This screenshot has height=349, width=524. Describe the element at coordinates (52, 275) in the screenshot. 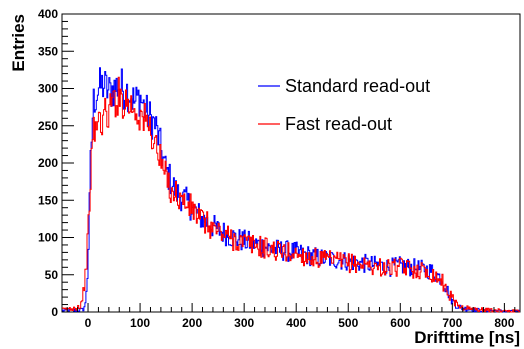

I see `y-tick-label: 50` at that location.